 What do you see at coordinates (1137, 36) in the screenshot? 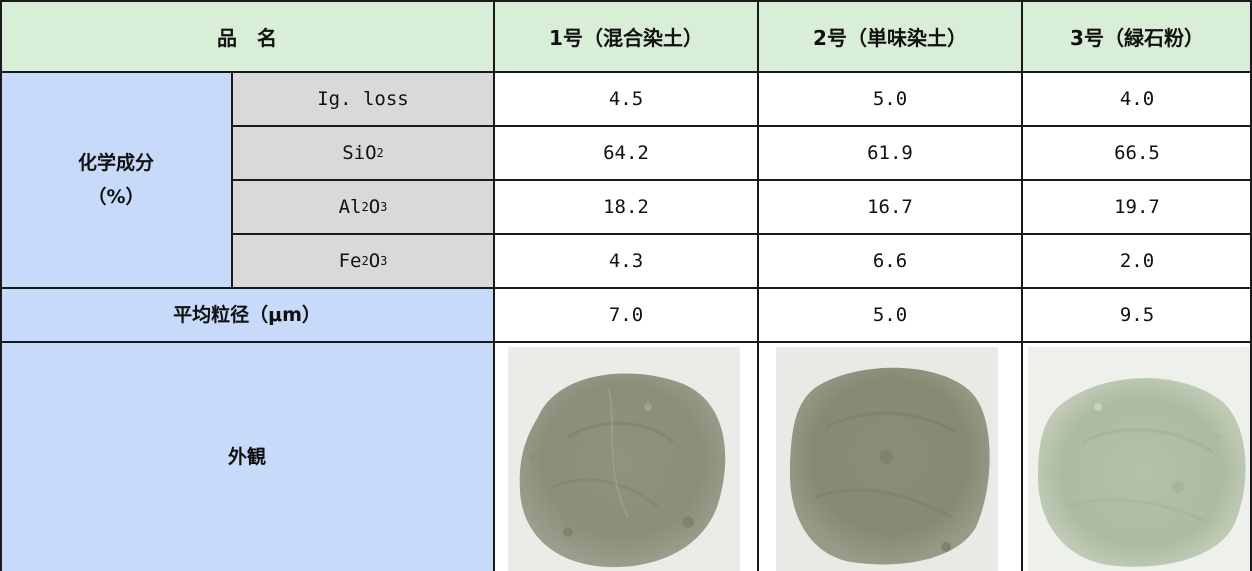
I see `header-product-3: 3号（緑石粉）` at bounding box center [1137, 36].